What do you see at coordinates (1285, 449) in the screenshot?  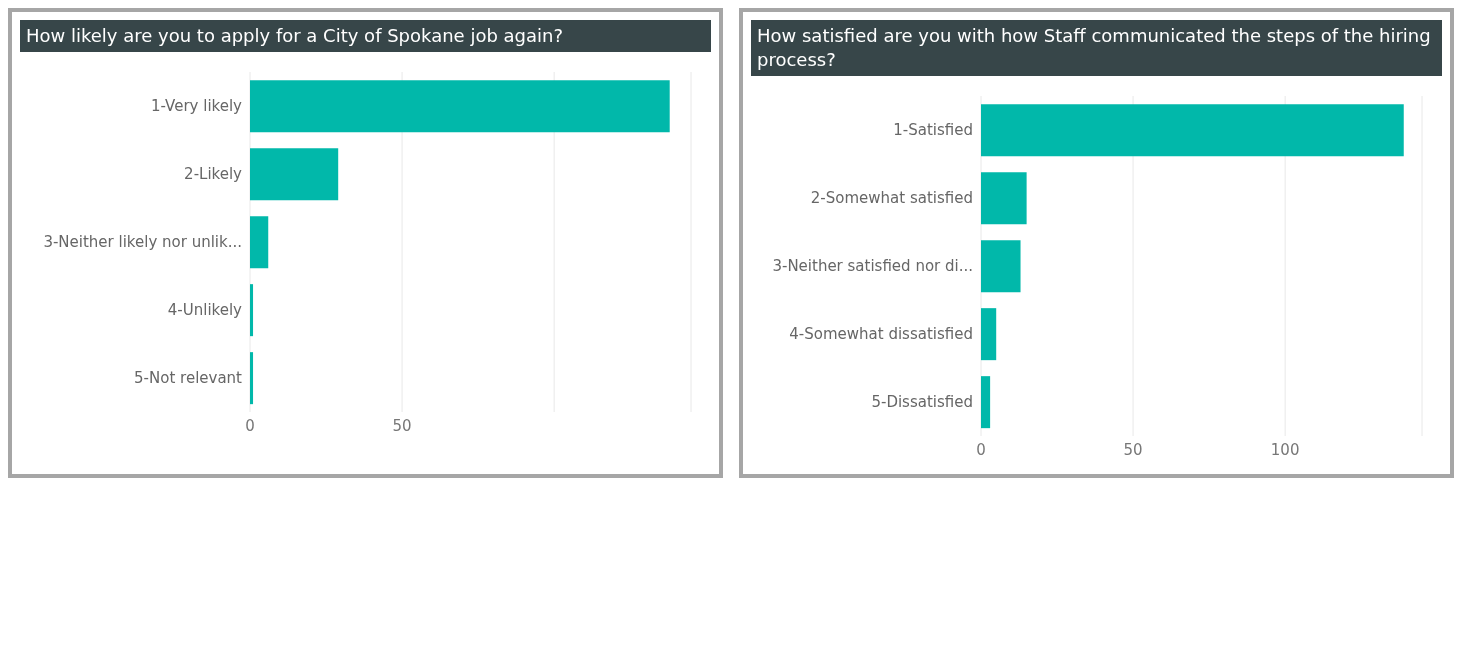 I see `x-tick-label: 100` at bounding box center [1285, 449].